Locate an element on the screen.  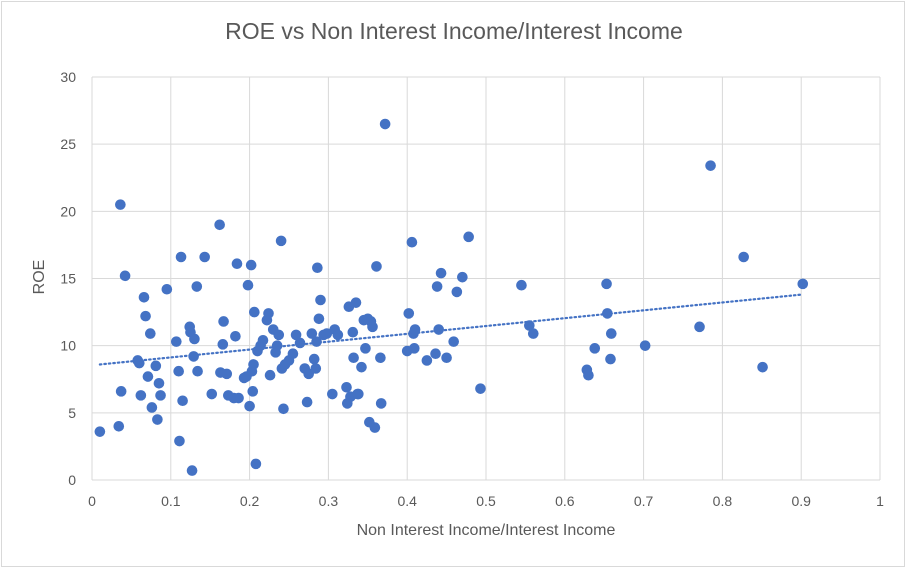
x-tick-label: 0.9 is located at coordinates (801, 501).